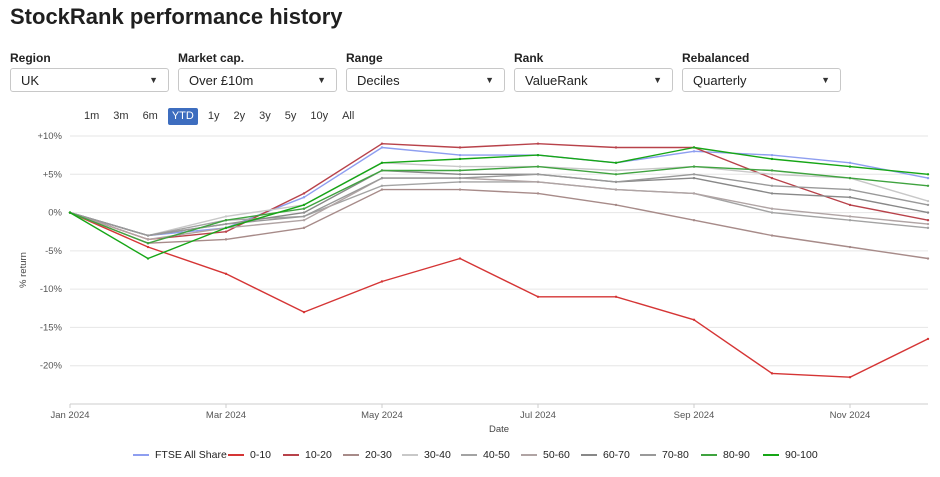  Describe the element at coordinates (790, 455) in the screenshot. I see `legend-item-90-100: 90-100` at that location.